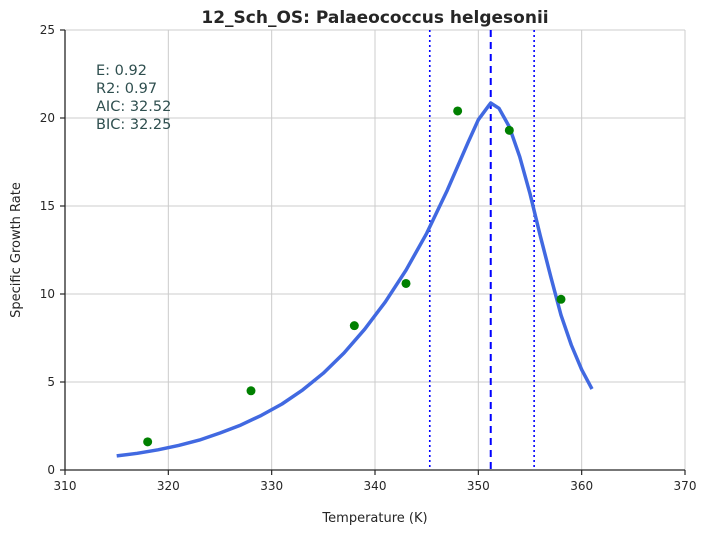  What do you see at coordinates (47, 30) in the screenshot?
I see `y-tick-label-5: 25` at bounding box center [47, 30].